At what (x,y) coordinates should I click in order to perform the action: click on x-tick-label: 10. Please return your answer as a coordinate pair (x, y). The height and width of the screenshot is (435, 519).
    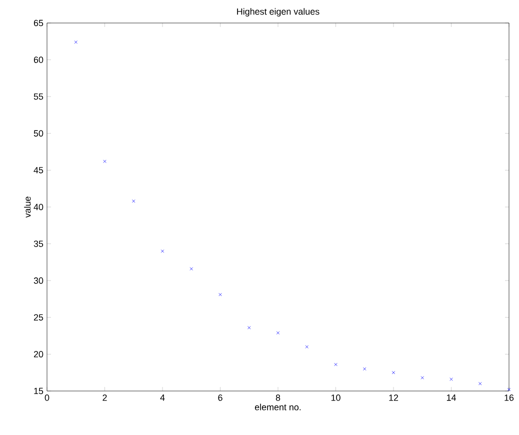
    Looking at the image, I should click on (335, 397).